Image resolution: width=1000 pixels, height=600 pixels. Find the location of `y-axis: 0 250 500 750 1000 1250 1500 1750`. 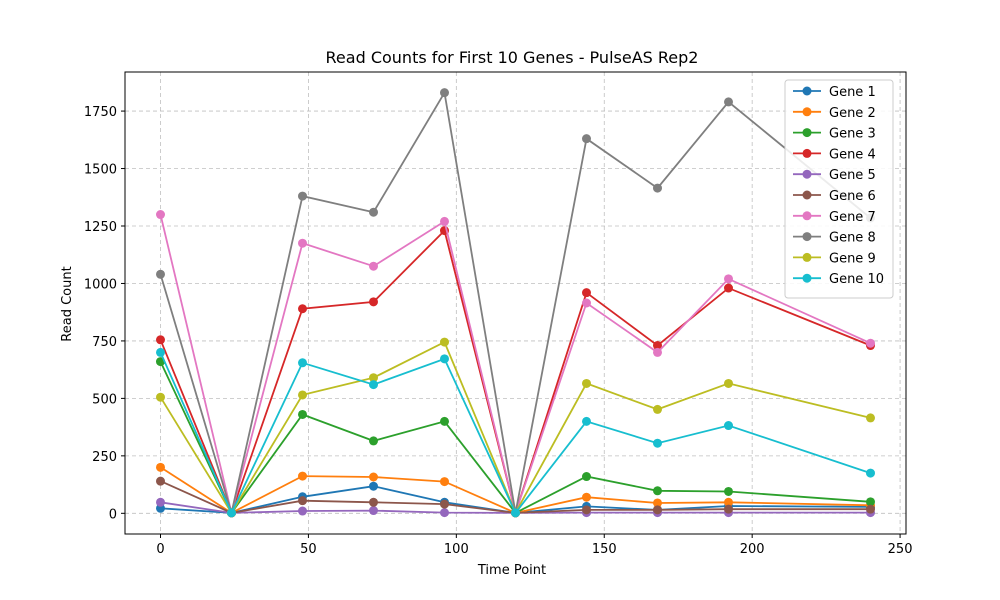

y-axis: 0 250 500 750 1000 1250 1500 1750 is located at coordinates (104, 313).